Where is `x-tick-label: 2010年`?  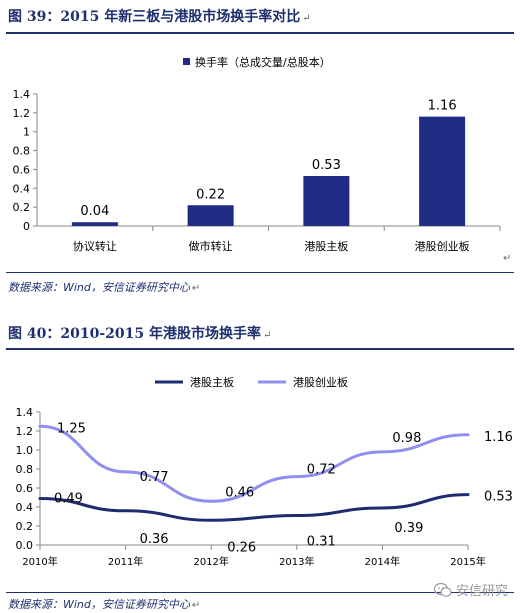
x-tick-label: 2010年 is located at coordinates (39, 561).